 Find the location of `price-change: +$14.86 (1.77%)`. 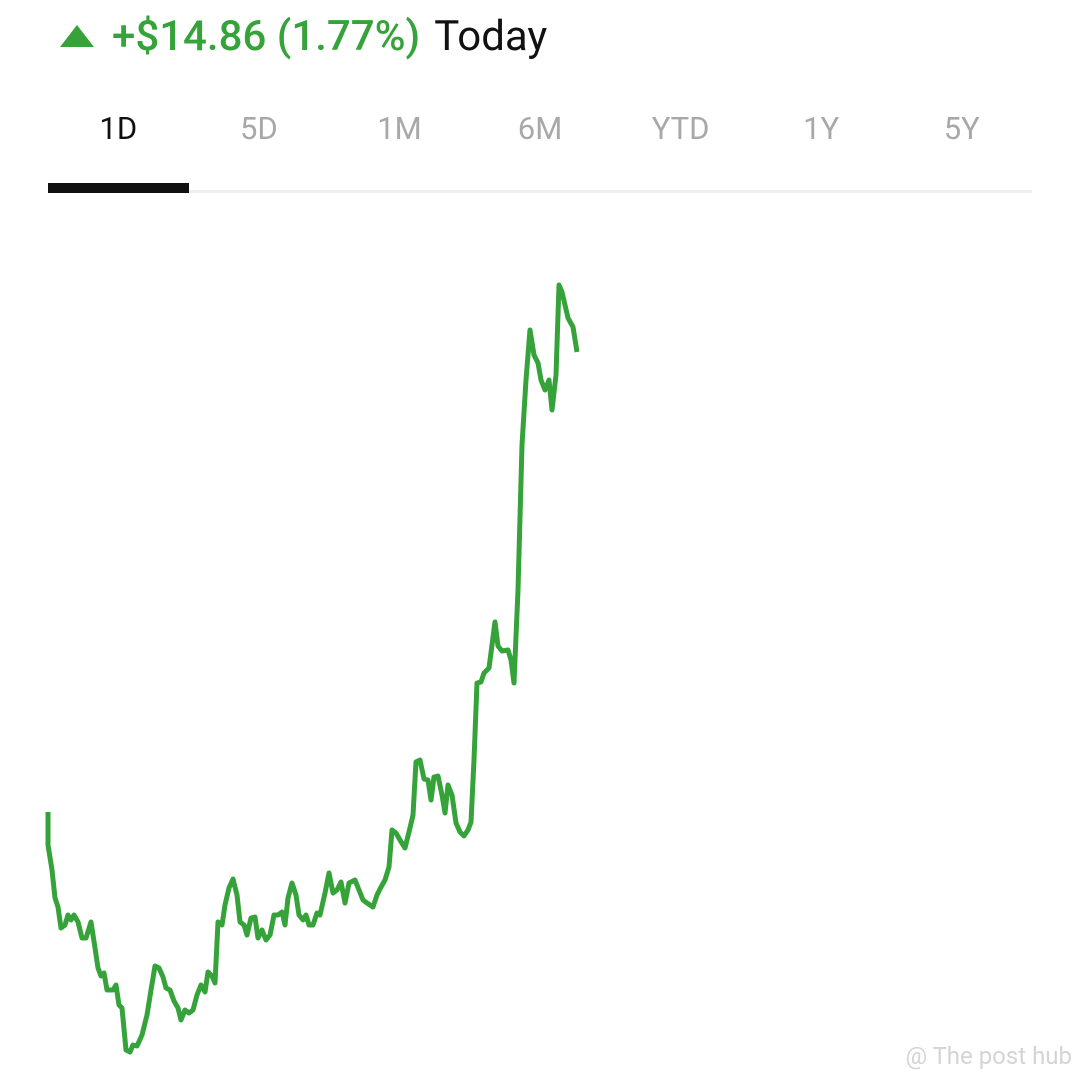

price-change: +$14.86 (1.77%) is located at coordinates (266, 36).